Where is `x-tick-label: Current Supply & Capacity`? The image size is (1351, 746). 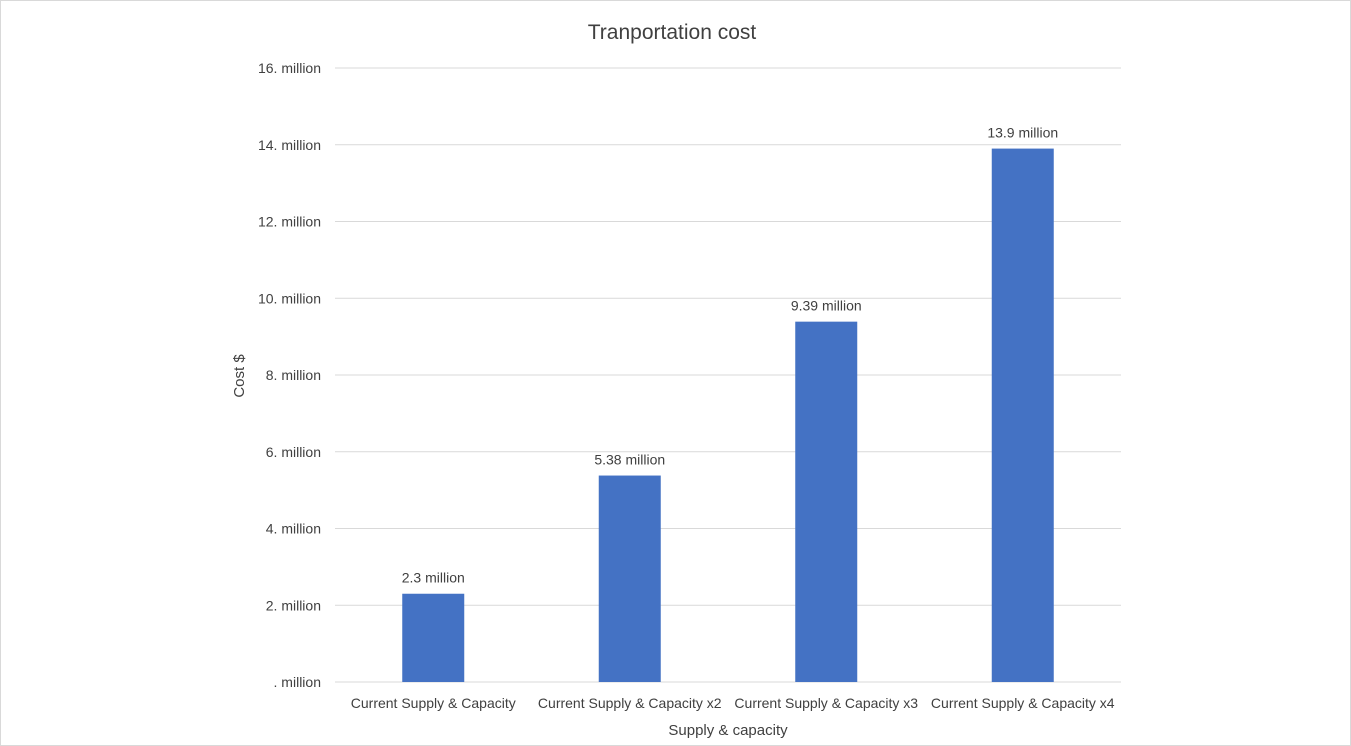
x-tick-label: Current Supply & Capacity is located at coordinates (433, 703).